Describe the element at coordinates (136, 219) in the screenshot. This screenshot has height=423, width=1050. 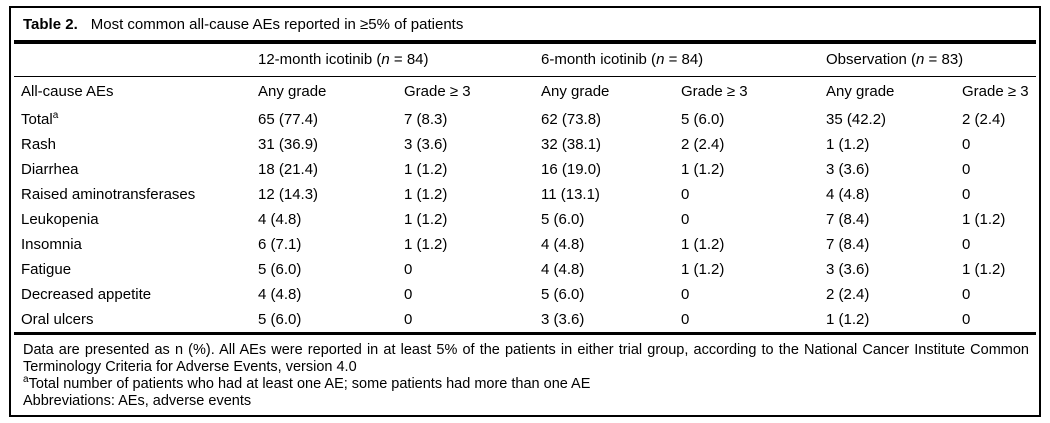
I see `row-label: Leukopenia` at that location.